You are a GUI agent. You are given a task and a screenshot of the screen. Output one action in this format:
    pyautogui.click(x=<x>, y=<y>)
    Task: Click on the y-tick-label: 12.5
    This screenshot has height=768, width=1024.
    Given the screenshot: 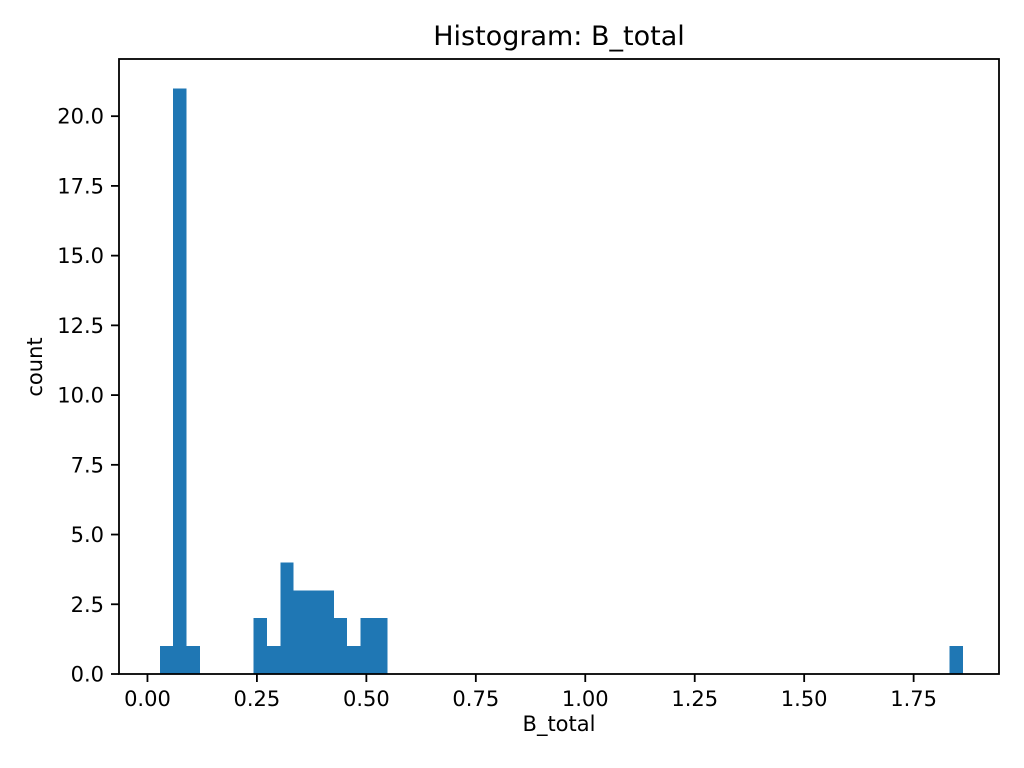 What is the action you would take?
    pyautogui.click(x=80, y=326)
    